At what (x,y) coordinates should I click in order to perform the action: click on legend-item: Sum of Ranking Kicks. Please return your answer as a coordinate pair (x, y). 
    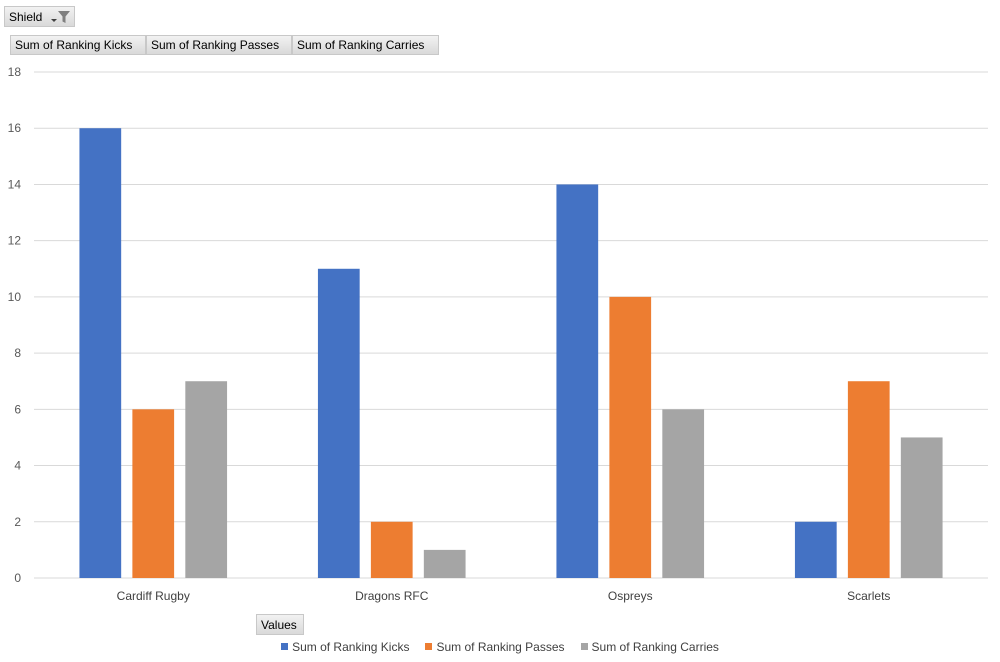
    Looking at the image, I should click on (345, 647).